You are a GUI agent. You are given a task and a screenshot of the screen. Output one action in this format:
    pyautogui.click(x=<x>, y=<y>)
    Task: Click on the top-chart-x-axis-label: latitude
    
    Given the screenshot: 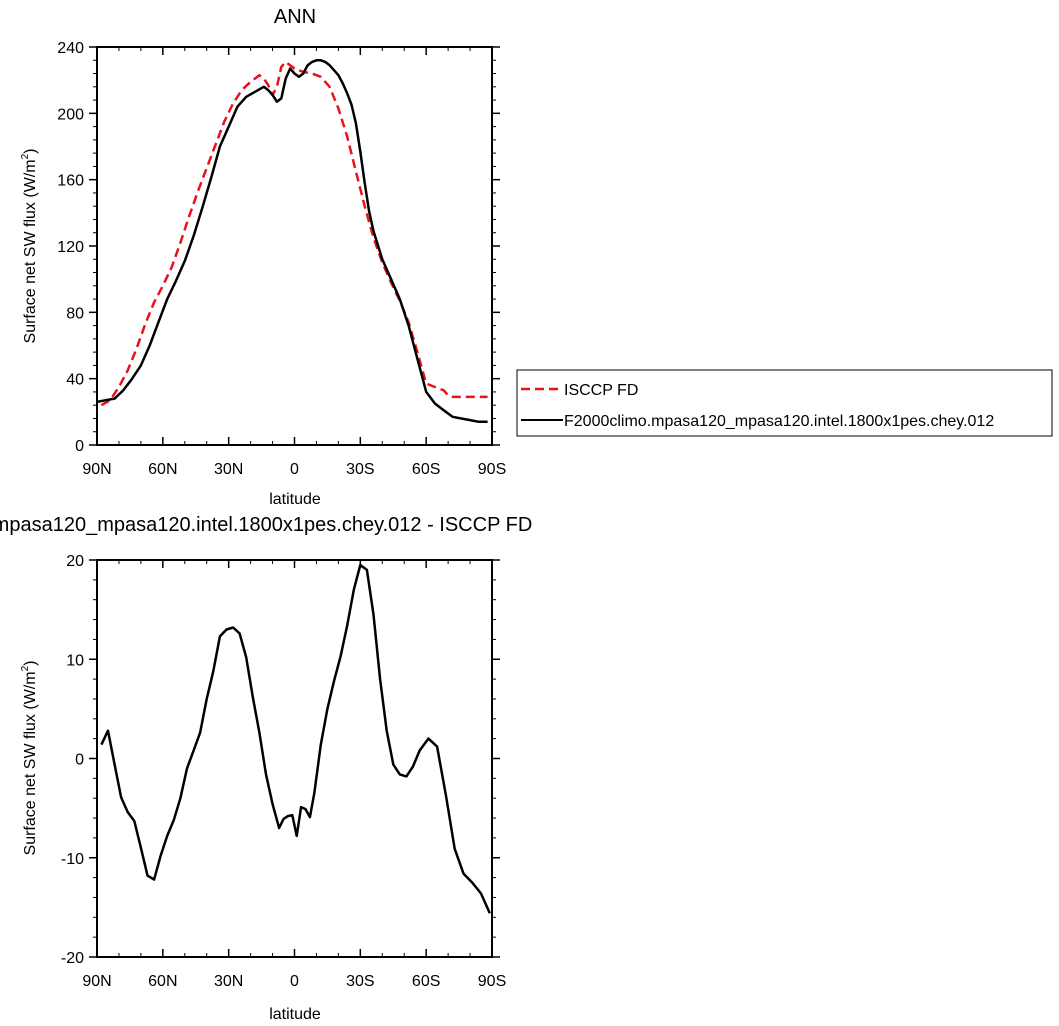 What is the action you would take?
    pyautogui.click(x=295, y=499)
    